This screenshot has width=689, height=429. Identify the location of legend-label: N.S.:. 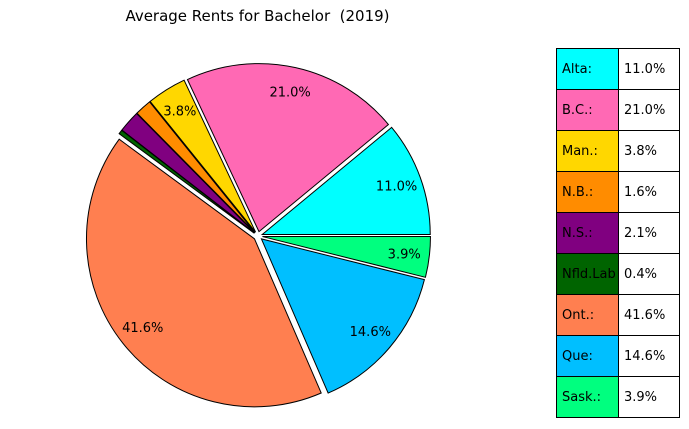
(587, 233).